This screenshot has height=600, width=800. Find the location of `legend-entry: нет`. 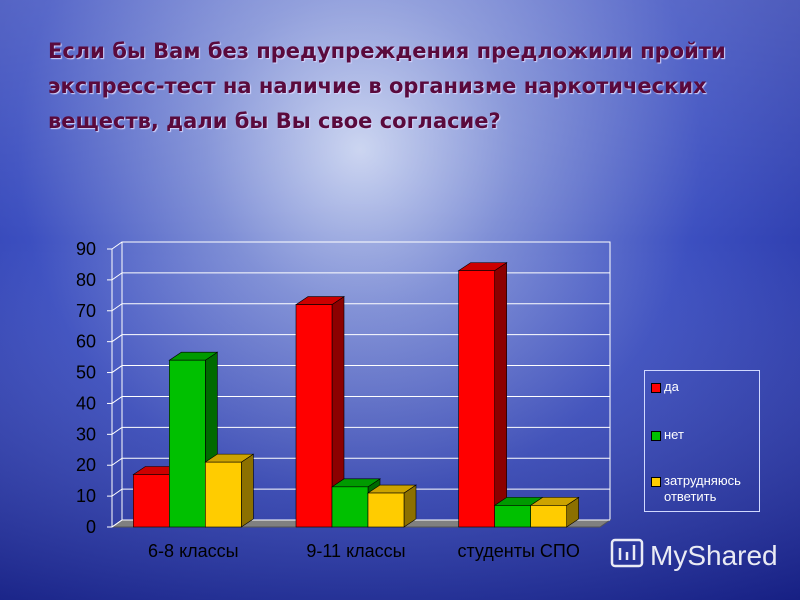

legend-entry: нет is located at coordinates (709, 435).